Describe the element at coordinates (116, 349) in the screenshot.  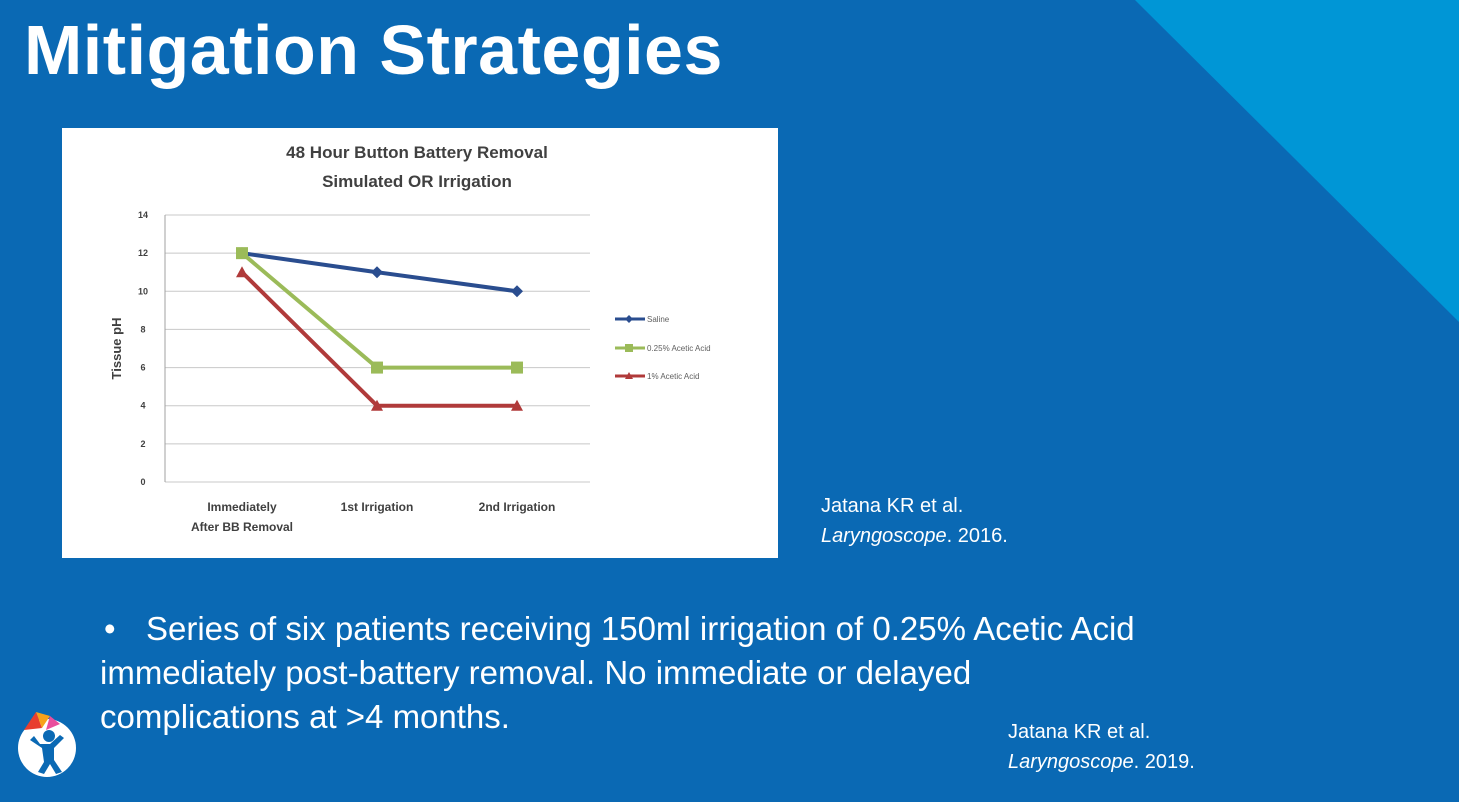
I see `y-axis-label: Tissue pH` at that location.